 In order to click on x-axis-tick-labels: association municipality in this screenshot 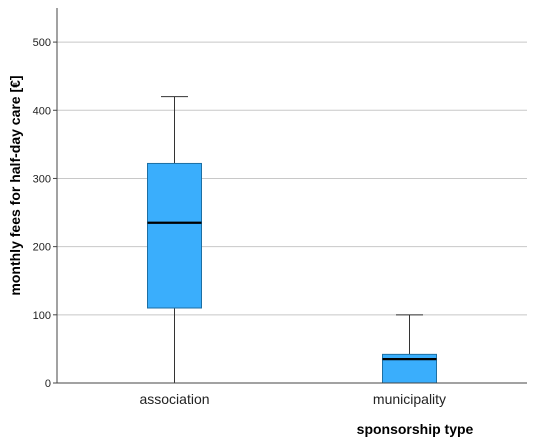, I will do `click(292, 399)`.